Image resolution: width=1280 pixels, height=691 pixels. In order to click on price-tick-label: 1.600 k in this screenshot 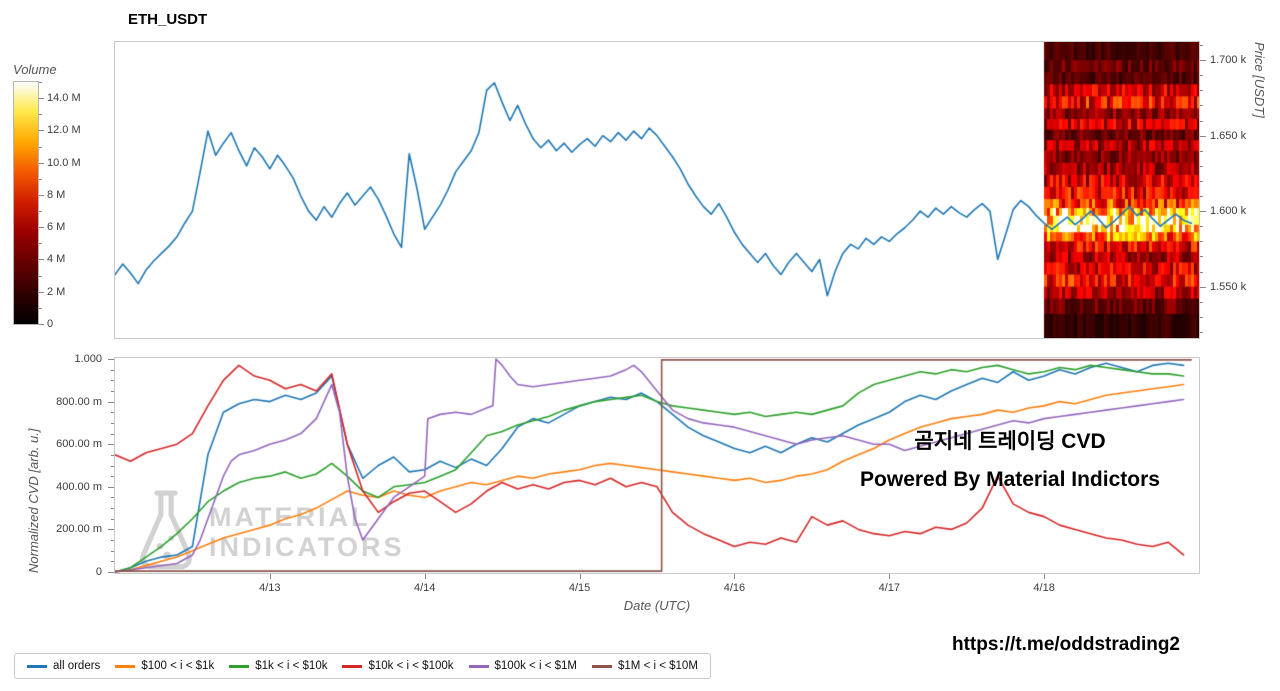, I will do `click(1228, 211)`.